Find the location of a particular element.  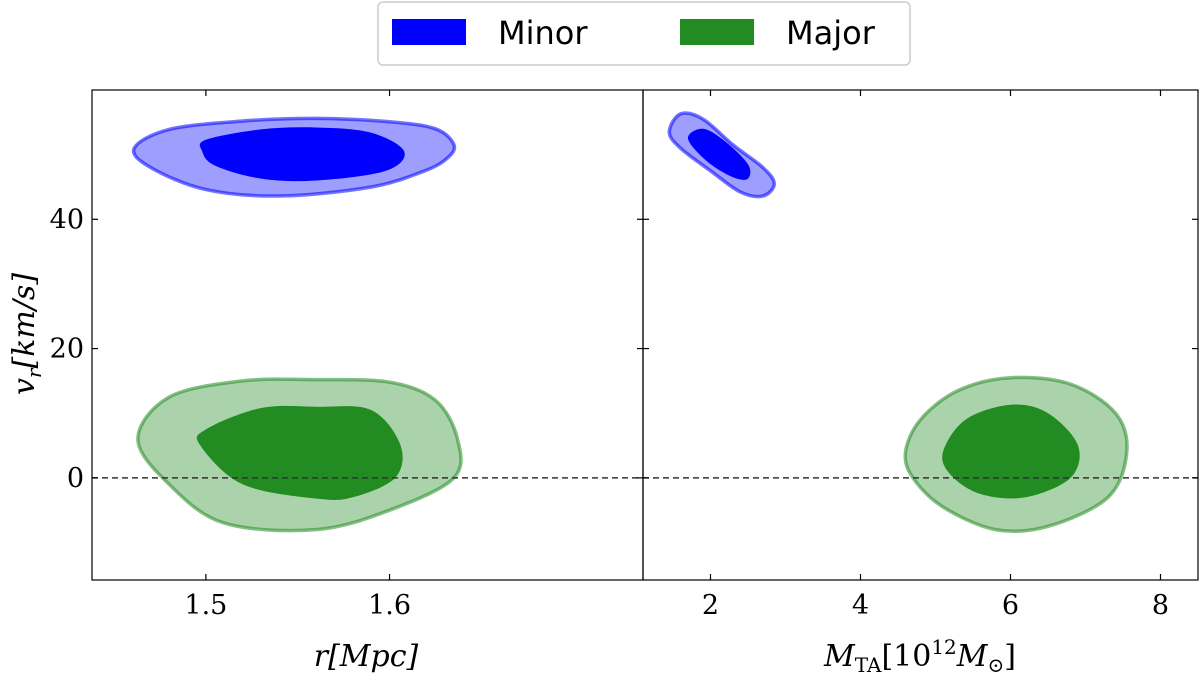

y-tick-label-left-1: 20 is located at coordinates (67, 349).